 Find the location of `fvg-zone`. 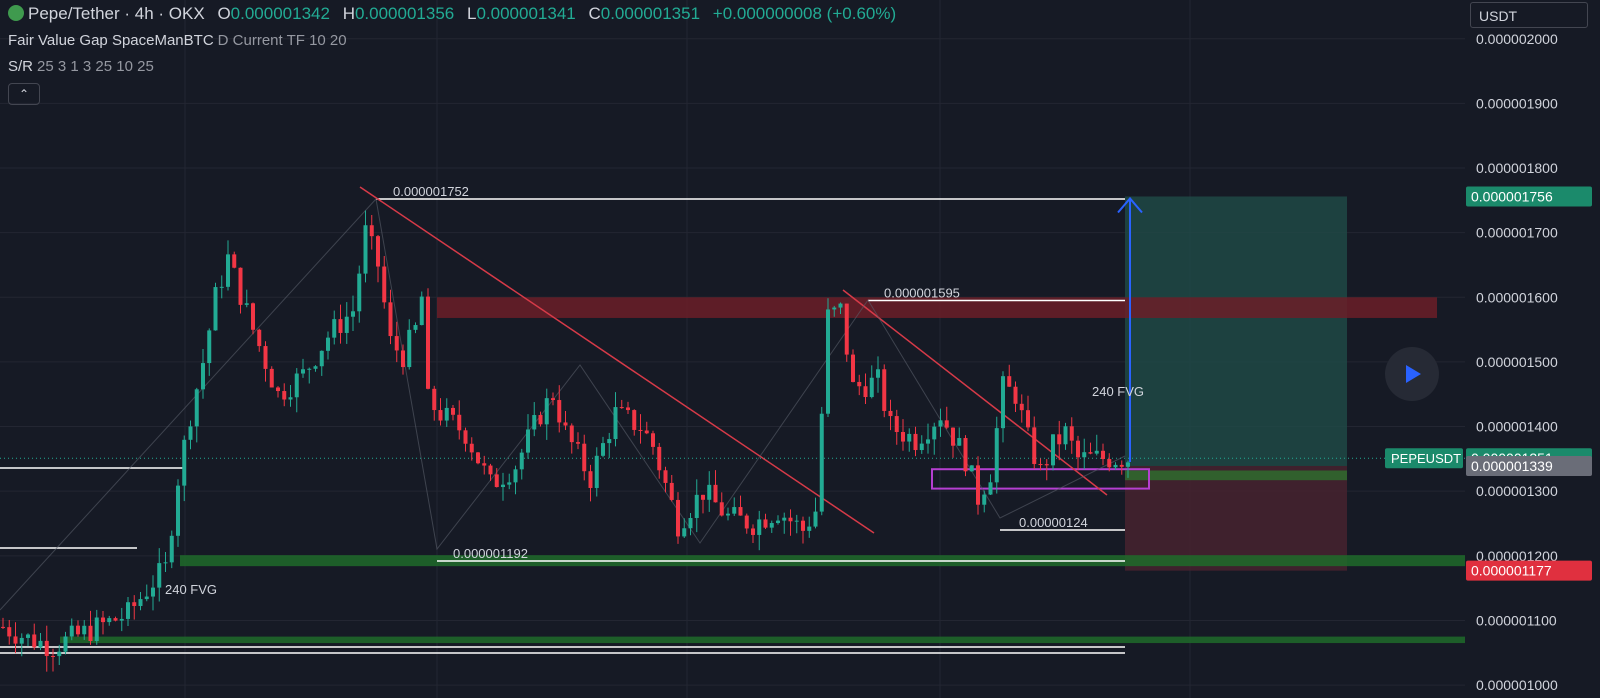

fvg-zone is located at coordinates (937, 307).